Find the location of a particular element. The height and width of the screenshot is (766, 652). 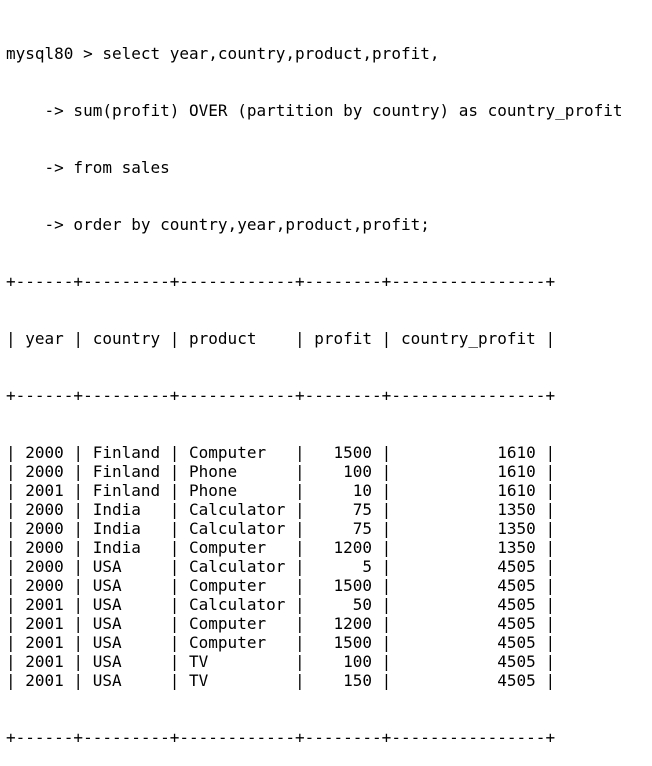

table-row: | 2000 | Finland | Phone | 100 | 1610 | is located at coordinates (281, 471).